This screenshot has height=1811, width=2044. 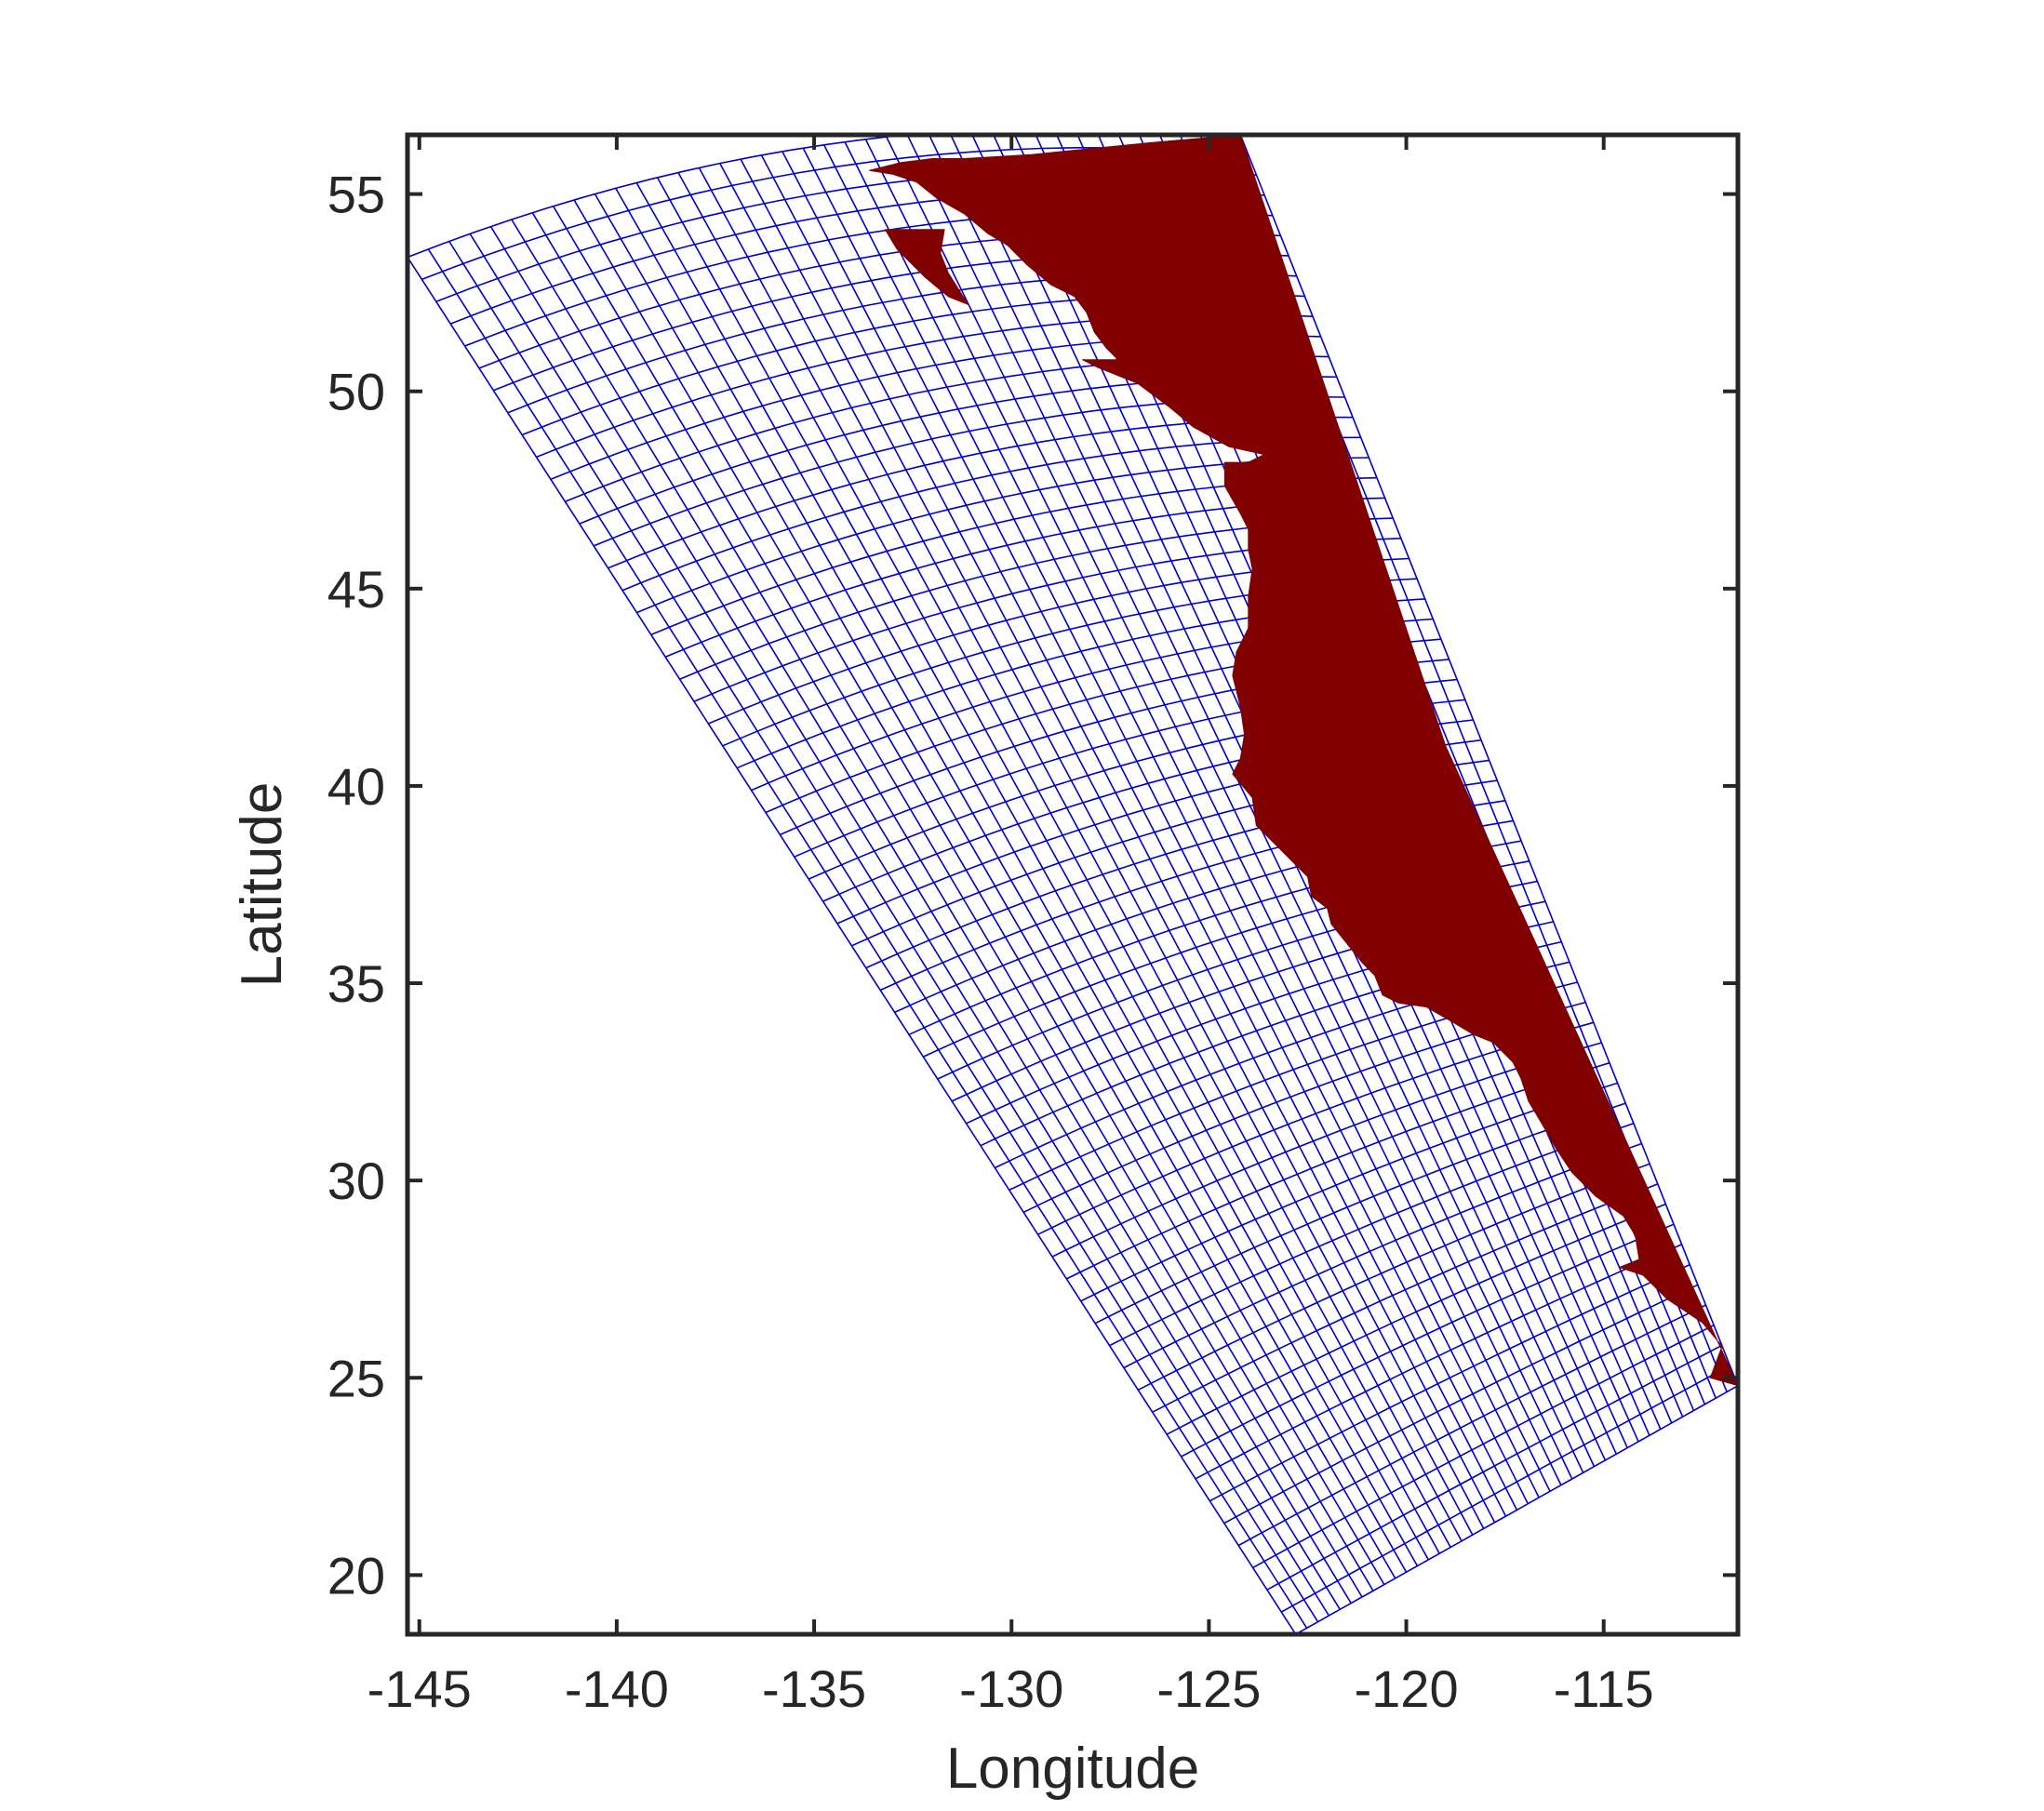 I want to click on y-tick-label: 50, so click(x=356, y=392).